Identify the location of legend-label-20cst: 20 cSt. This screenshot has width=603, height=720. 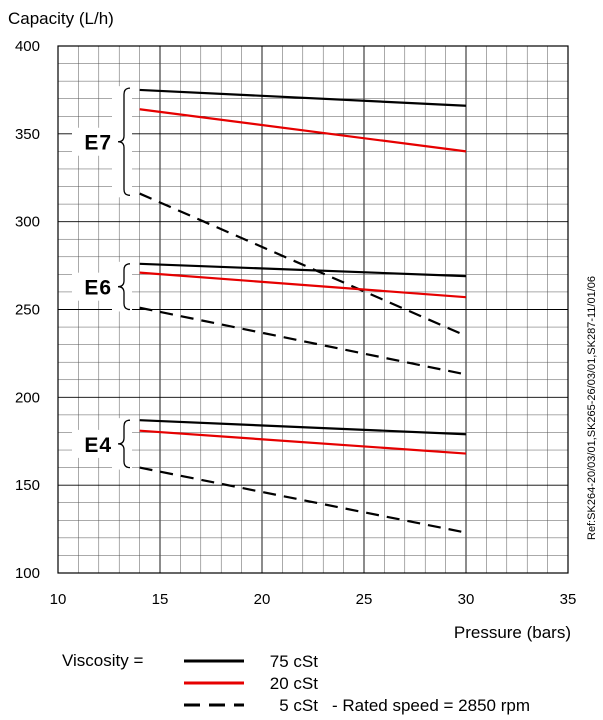
(294, 683).